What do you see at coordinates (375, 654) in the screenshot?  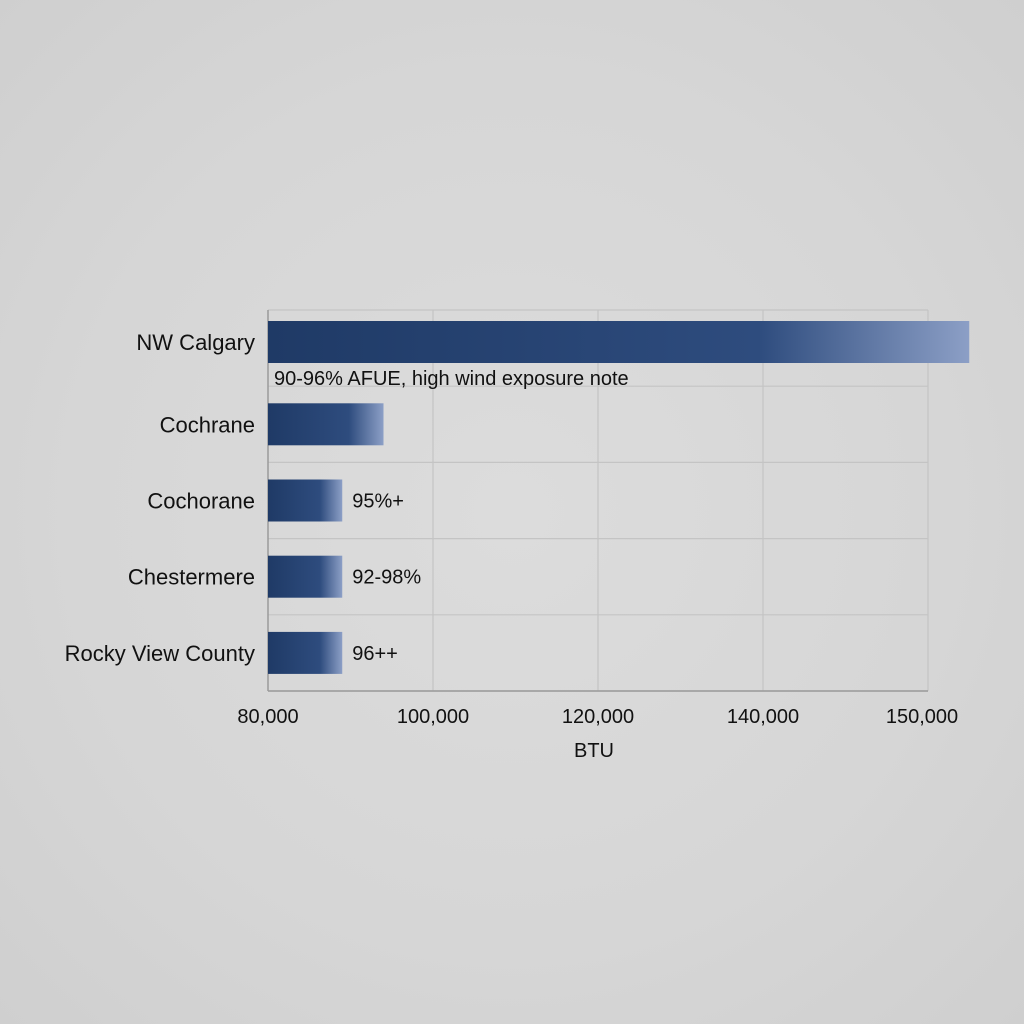 I see `data-label: 96++` at bounding box center [375, 654].